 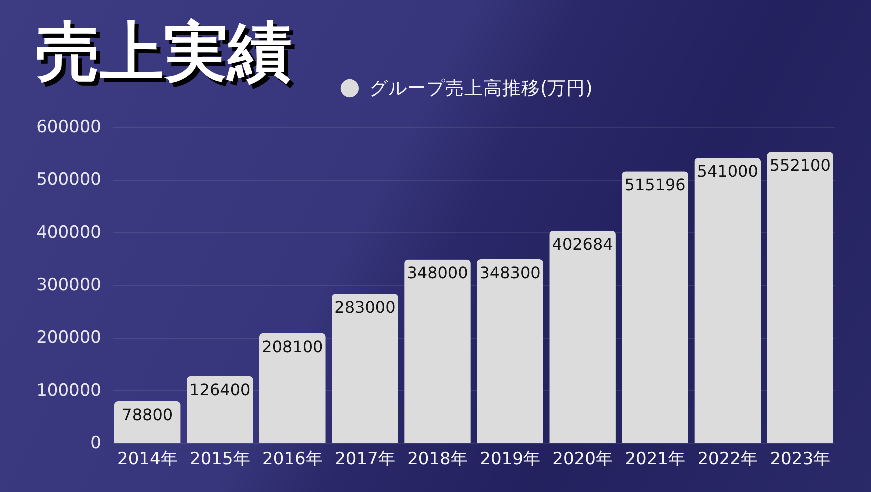 What do you see at coordinates (437, 273) in the screenshot?
I see `data-label: 348000` at bounding box center [437, 273].